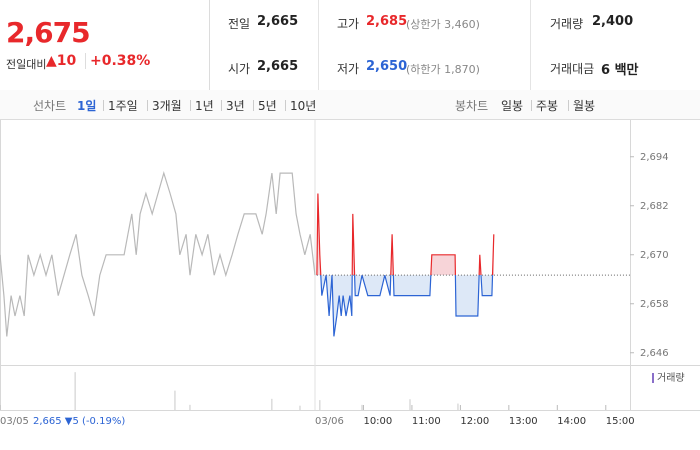 This screenshot has height=450, width=700. I want to click on tab: 10년, so click(303, 106).